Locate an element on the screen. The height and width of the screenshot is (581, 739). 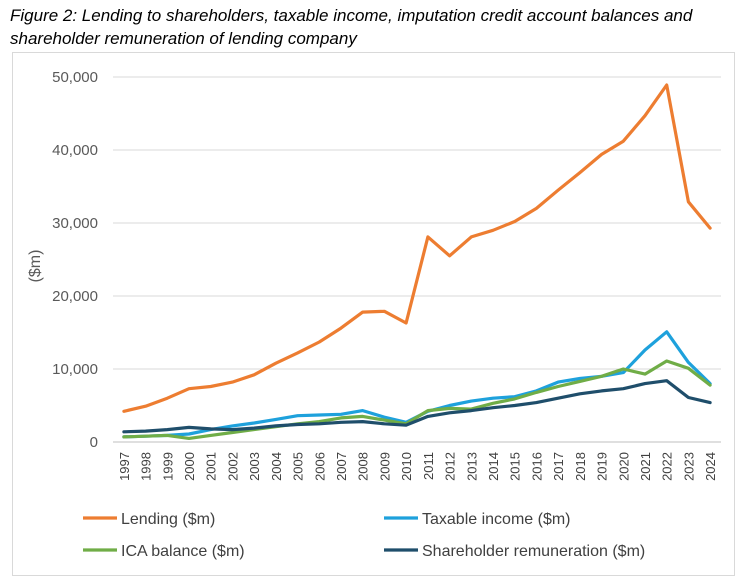
x-tick-label: 2023 is located at coordinates (688, 466).